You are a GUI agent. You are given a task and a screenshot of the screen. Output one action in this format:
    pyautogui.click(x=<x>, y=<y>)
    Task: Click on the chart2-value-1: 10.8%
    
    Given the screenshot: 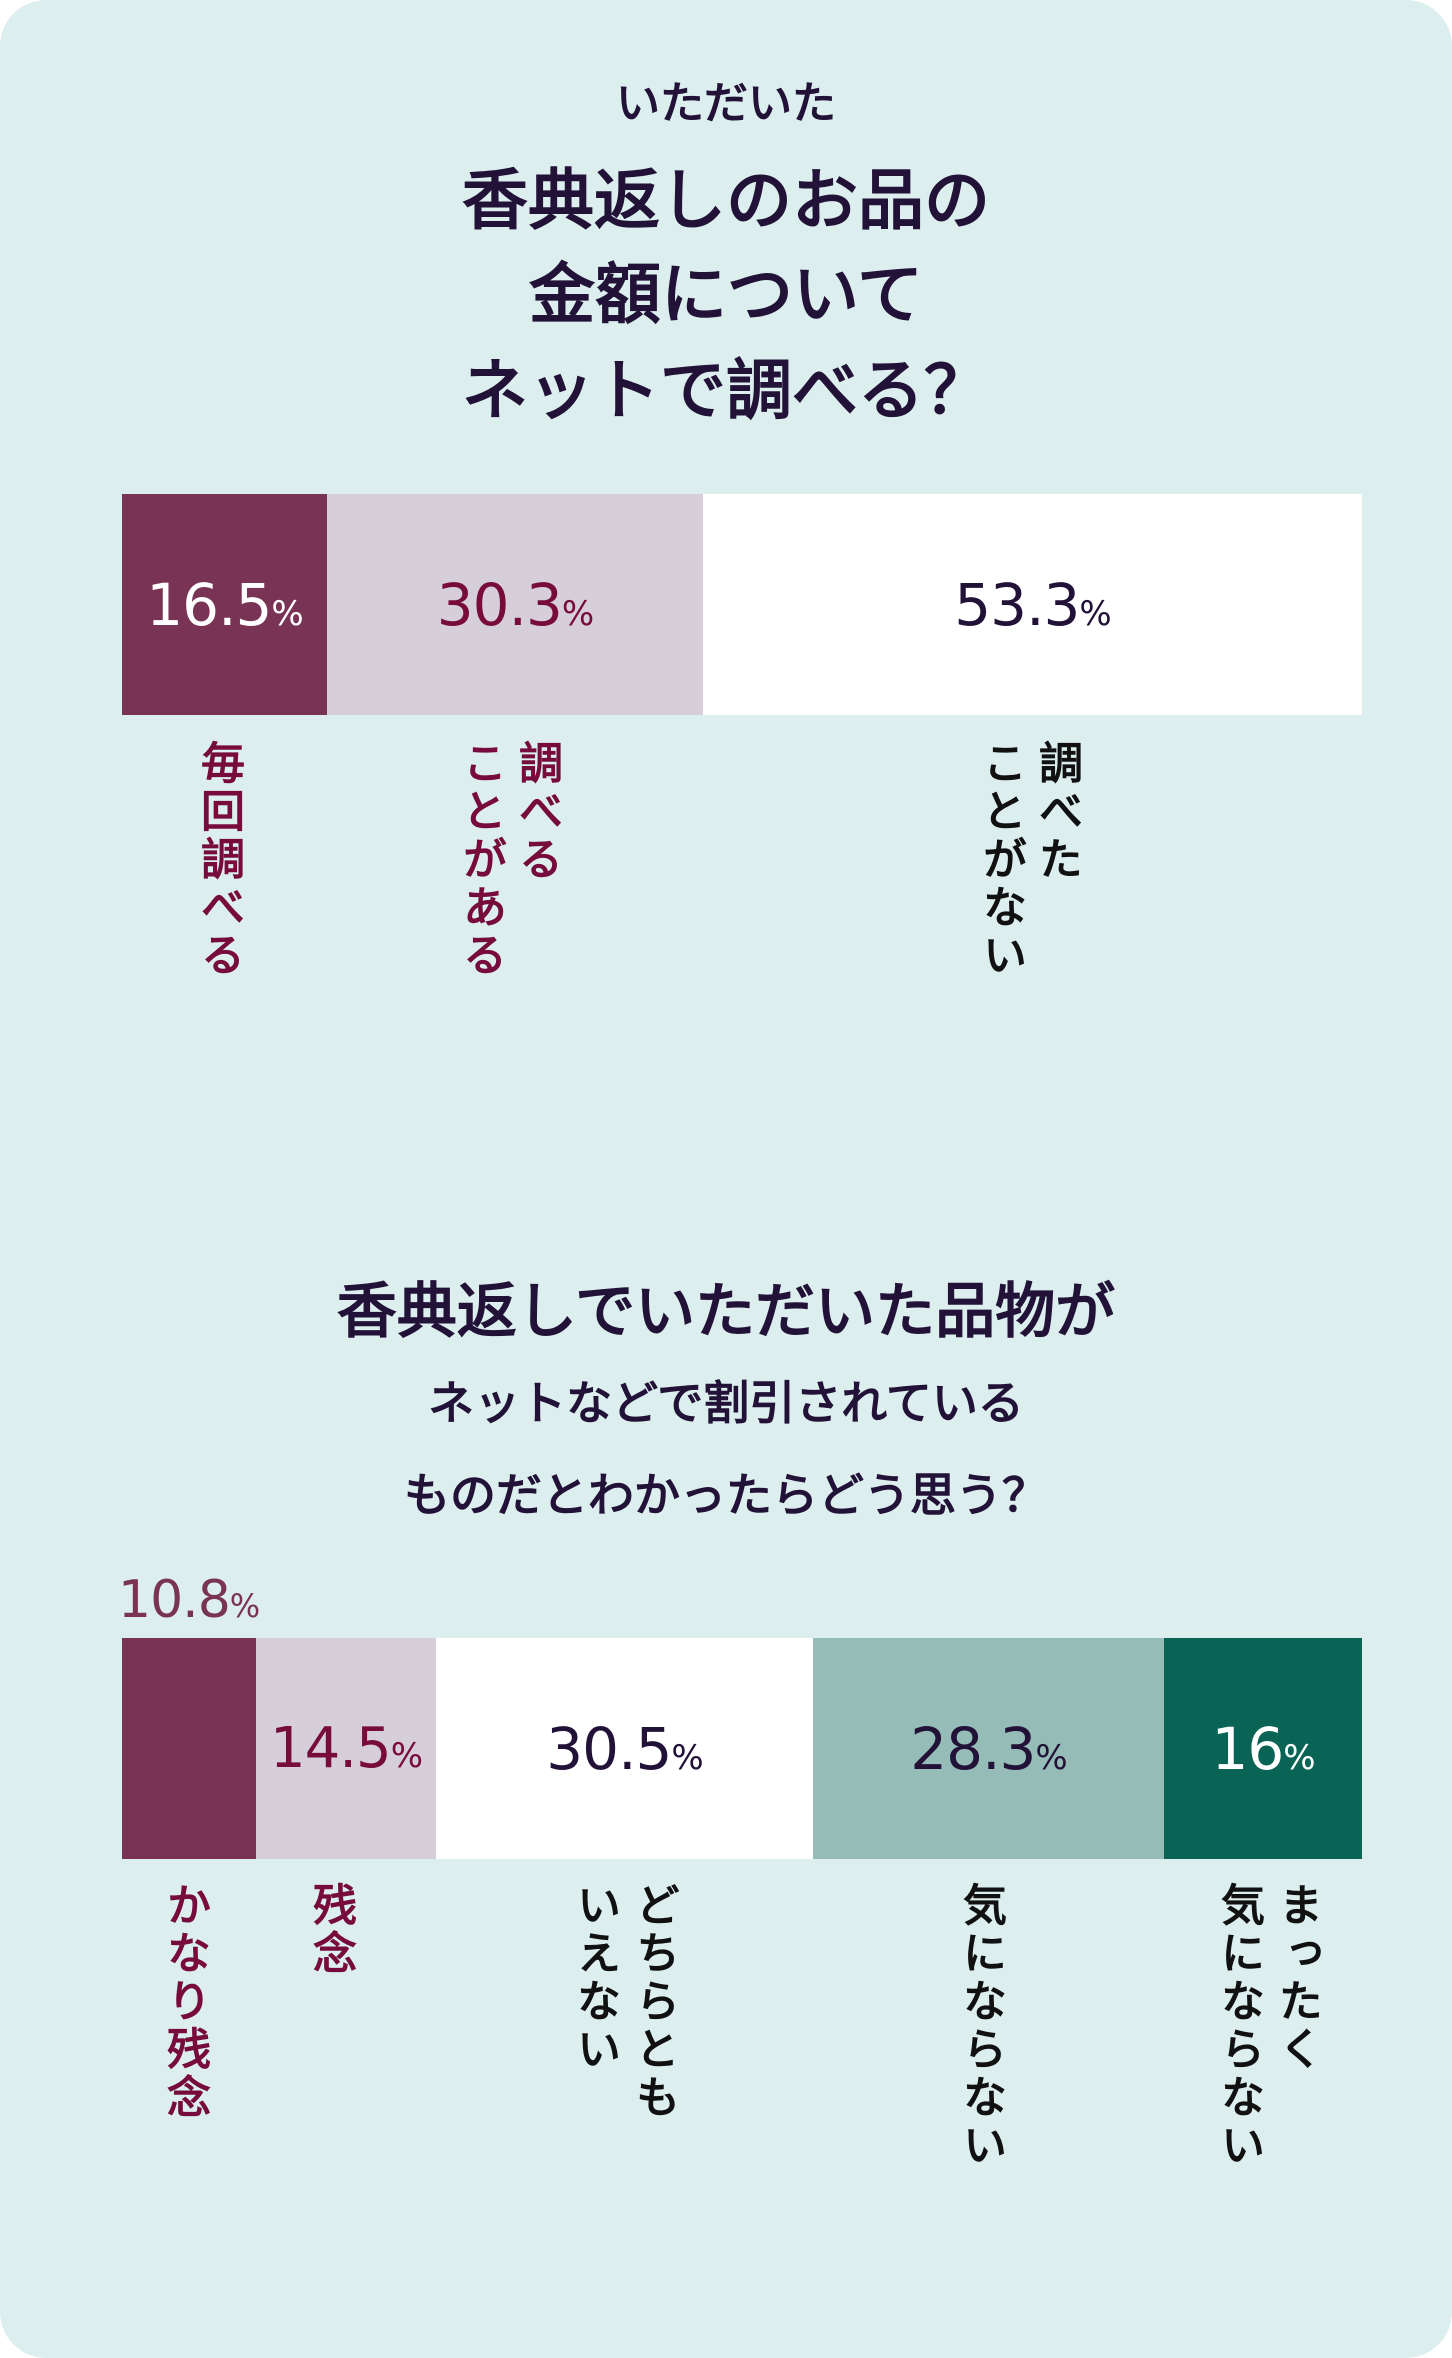 What is the action you would take?
    pyautogui.click(x=189, y=1600)
    